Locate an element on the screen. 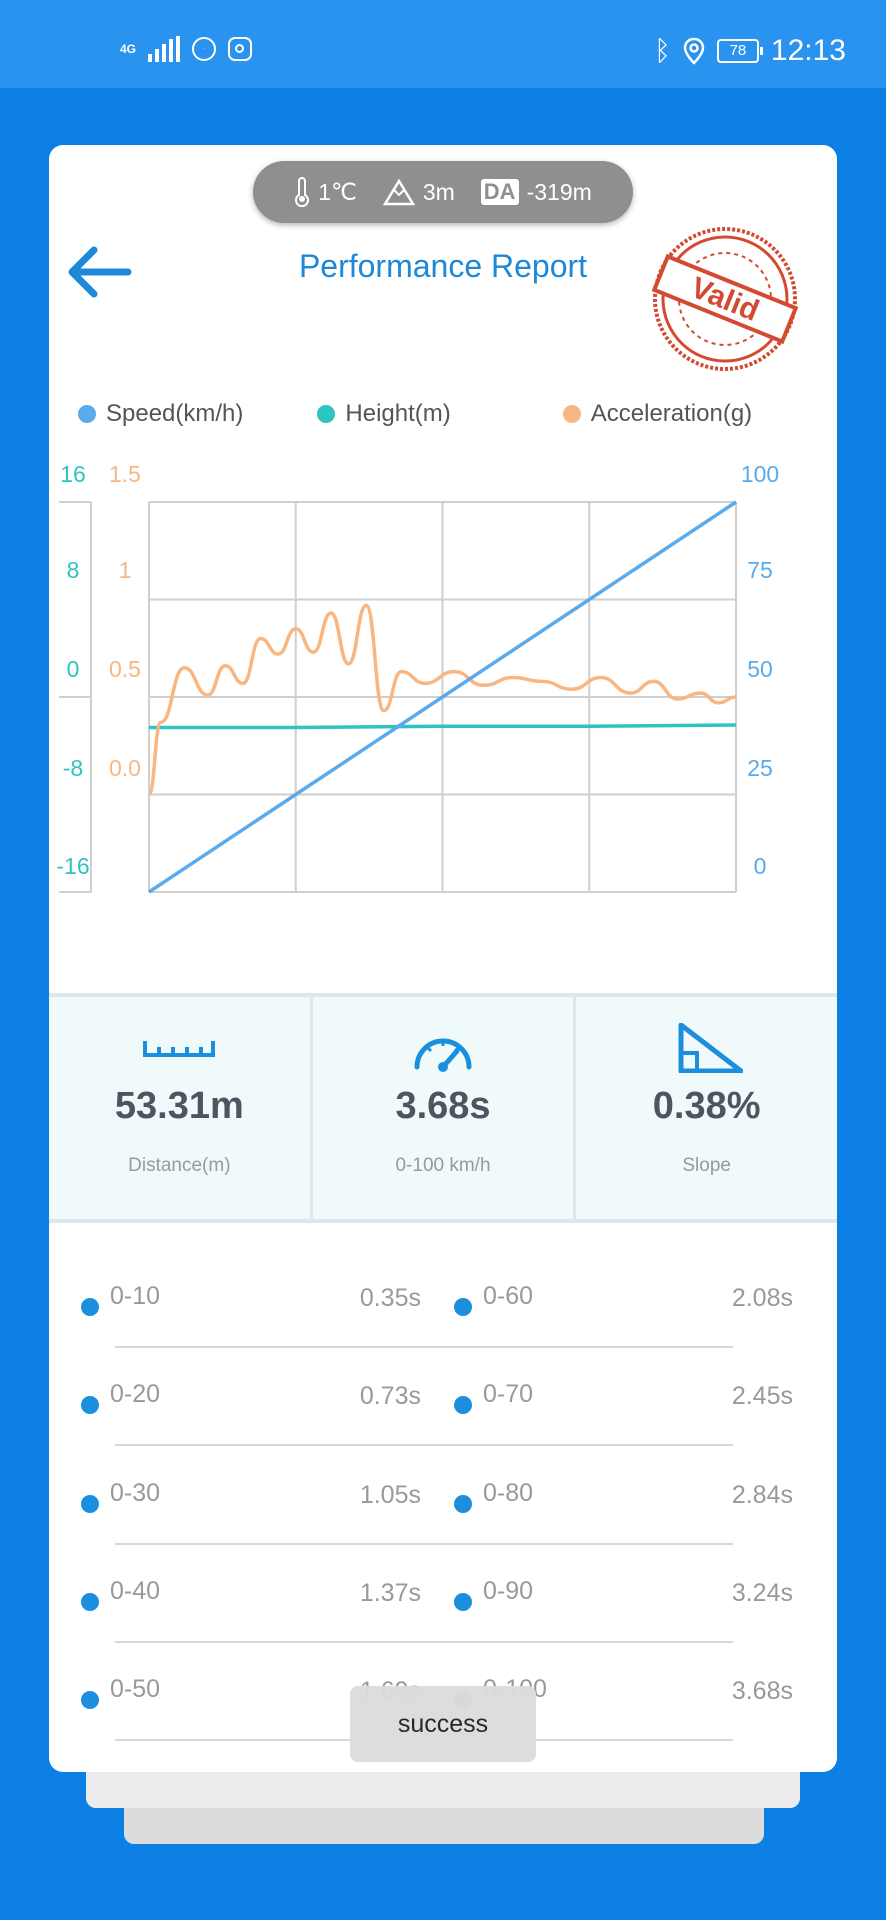 The height and width of the screenshot is (1920, 886). back-arrow-icon is located at coordinates (99, 272).